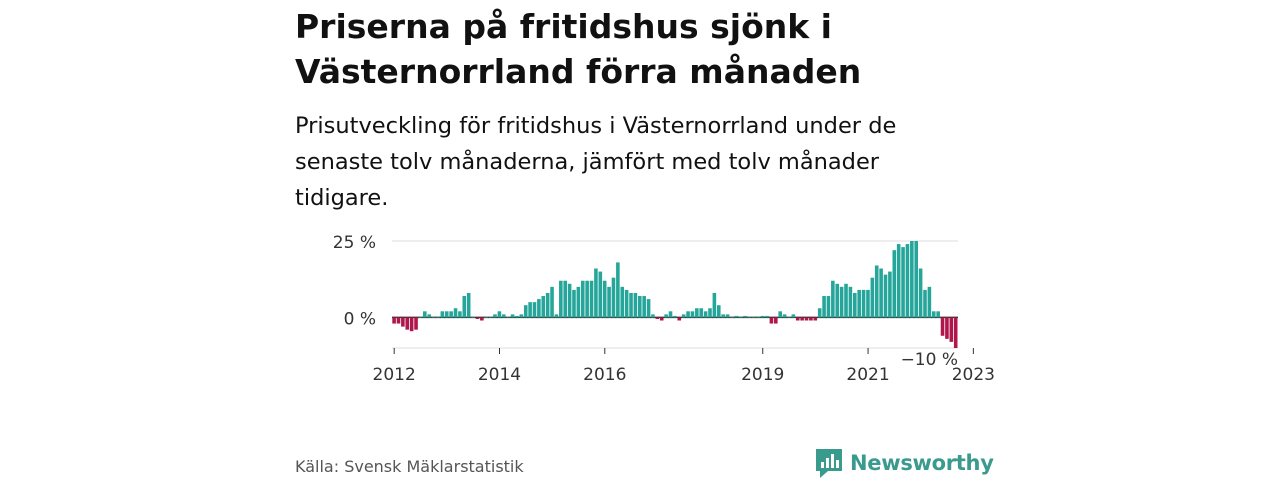 The height and width of the screenshot is (480, 1280). Describe the element at coordinates (409, 466) in the screenshot. I see `source-text: Källa: Svensk Mäklarstatistik` at that location.